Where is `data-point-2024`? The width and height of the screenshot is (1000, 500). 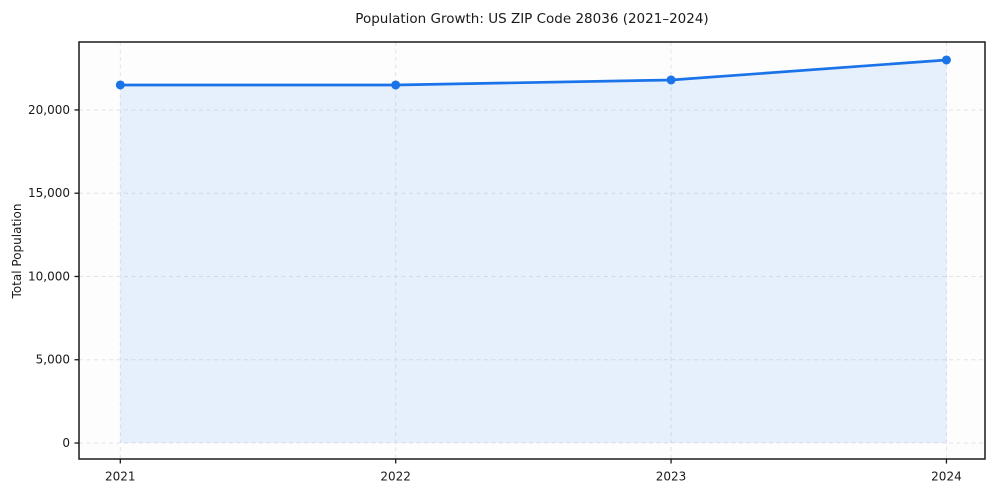 data-point-2024 is located at coordinates (946, 60).